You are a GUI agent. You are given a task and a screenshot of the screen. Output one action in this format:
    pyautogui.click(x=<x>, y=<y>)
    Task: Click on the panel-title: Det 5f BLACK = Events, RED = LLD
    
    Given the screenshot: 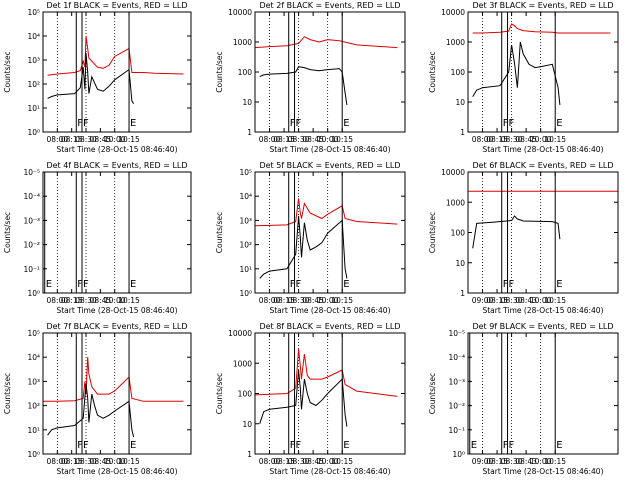 What is the action you would take?
    pyautogui.click(x=329, y=165)
    